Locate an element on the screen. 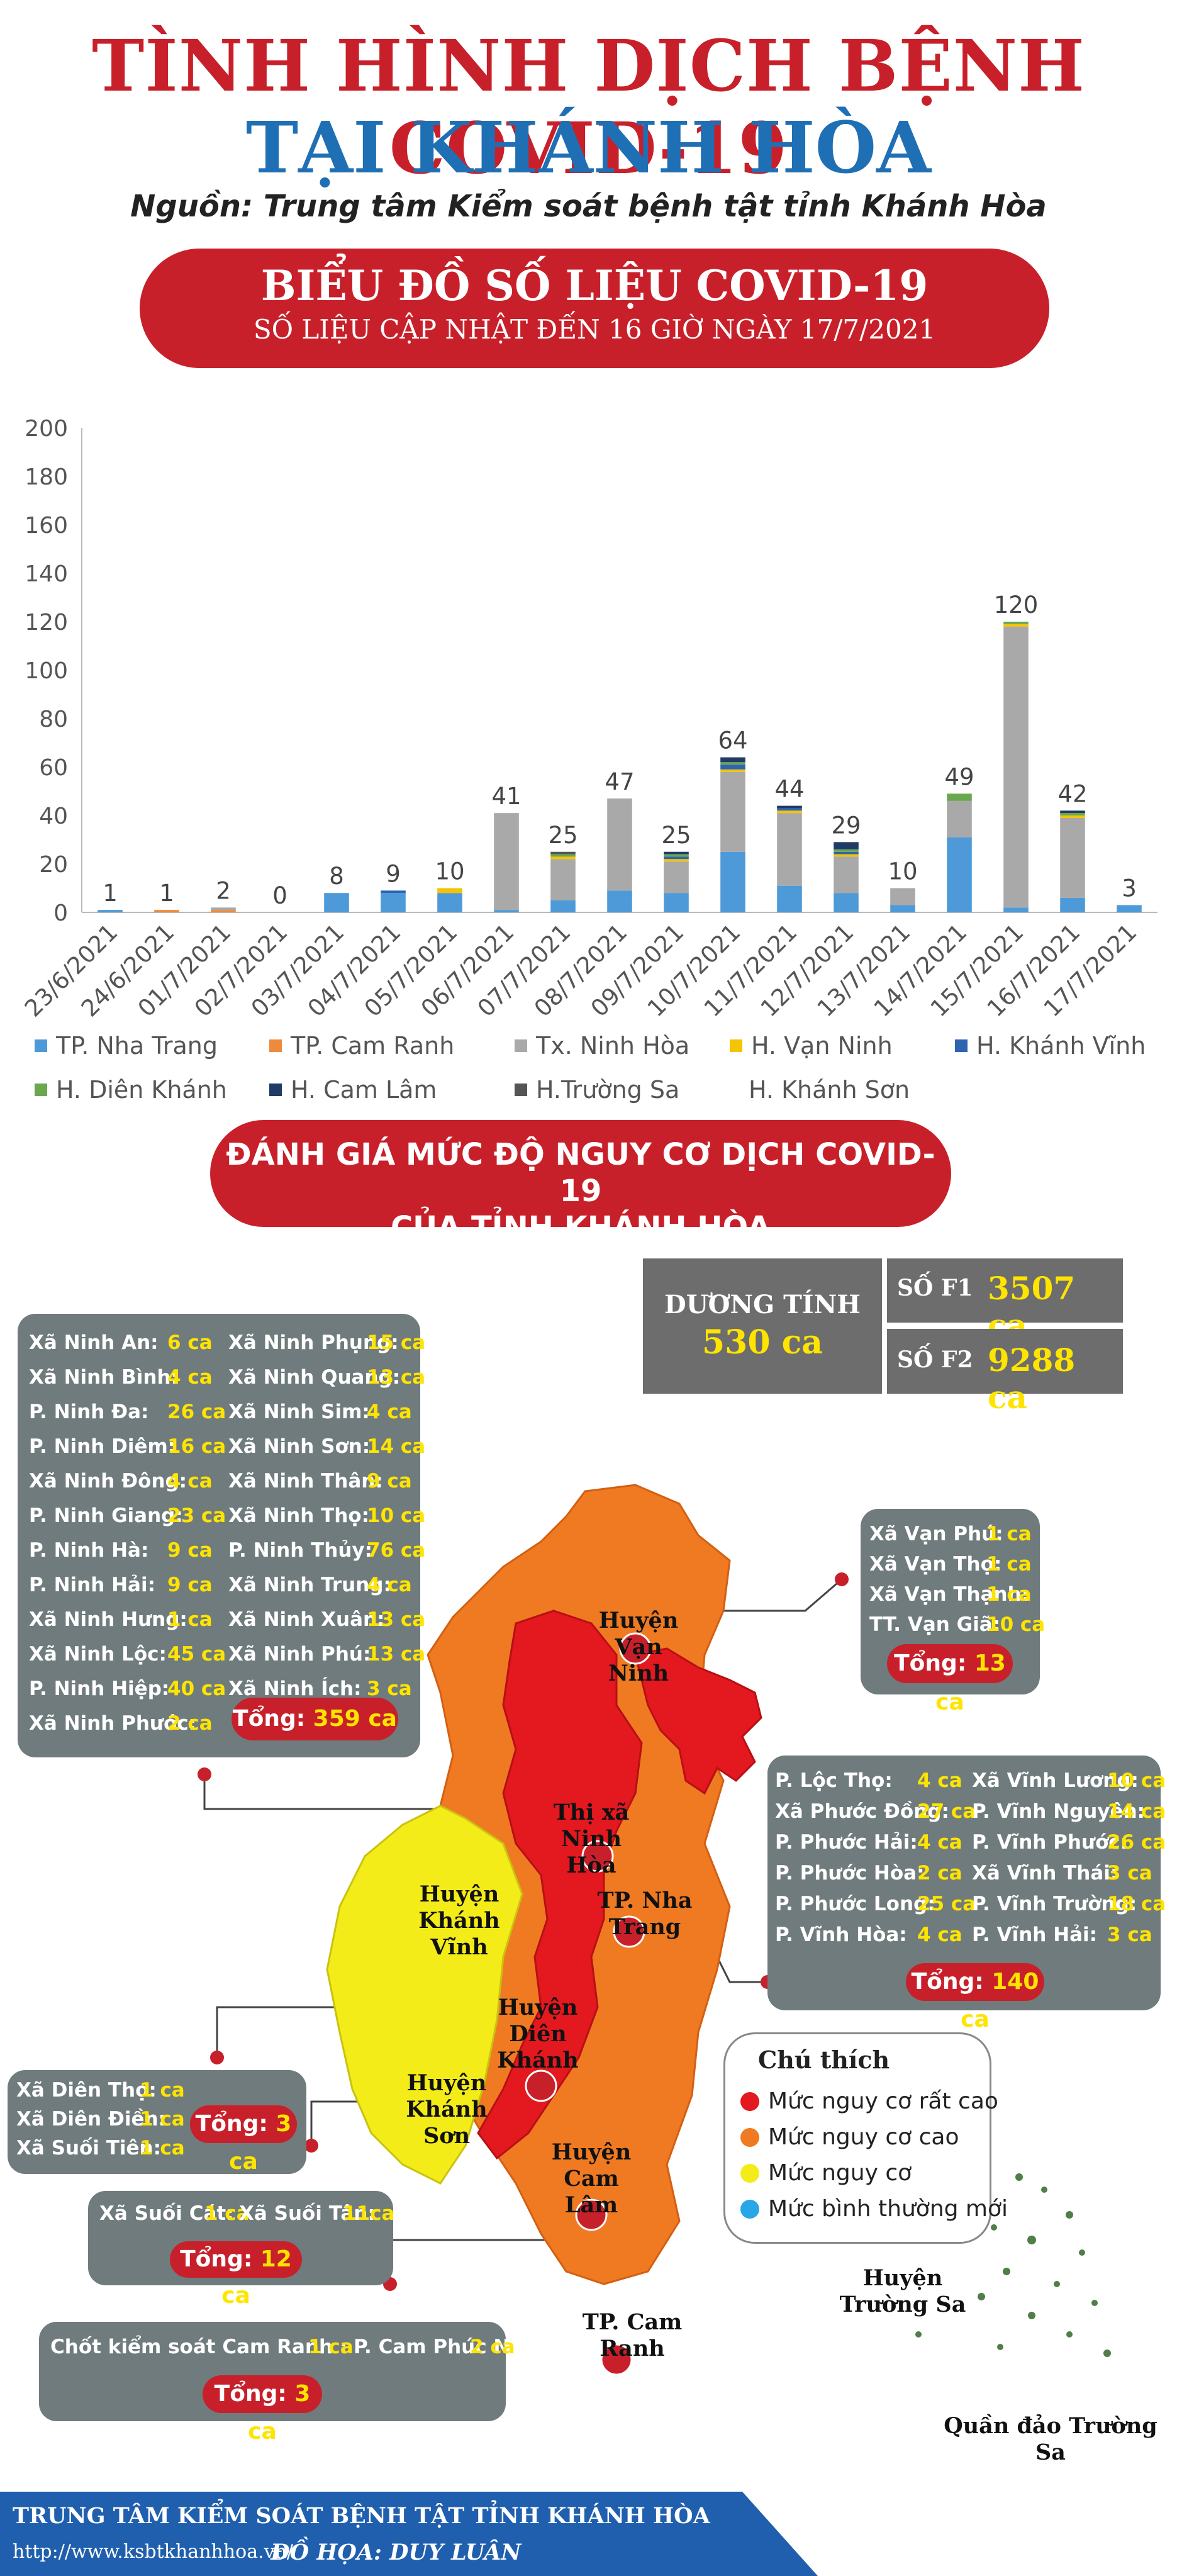 This screenshot has height=2576, width=1177. panel-row-label: Xã Ninh Thân: is located at coordinates (305, 1481).